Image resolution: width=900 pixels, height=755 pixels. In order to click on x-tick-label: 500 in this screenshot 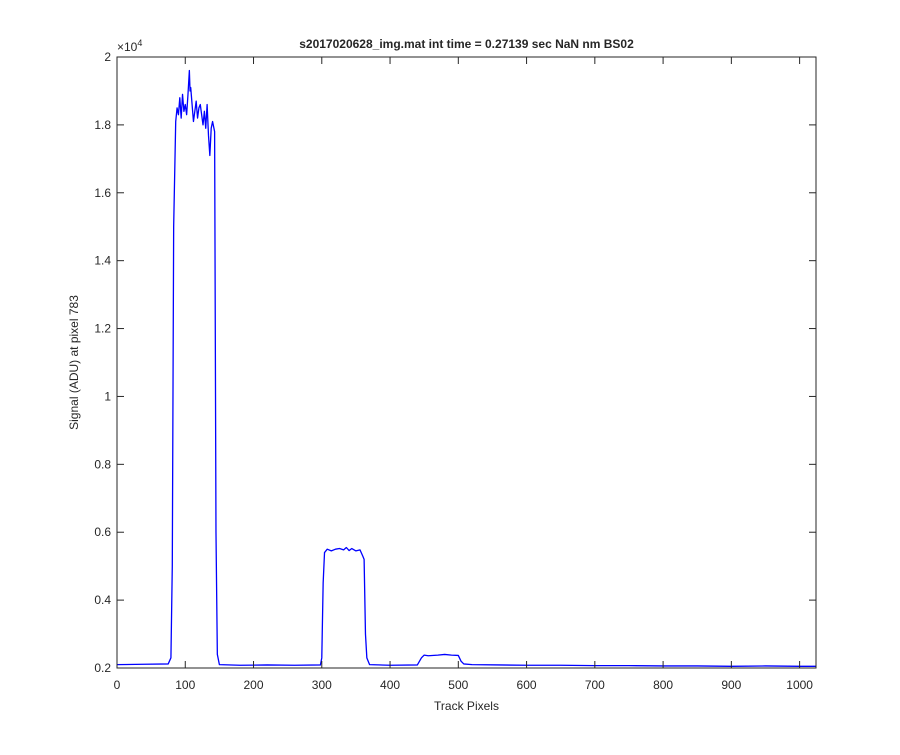, I will do `click(458, 685)`.